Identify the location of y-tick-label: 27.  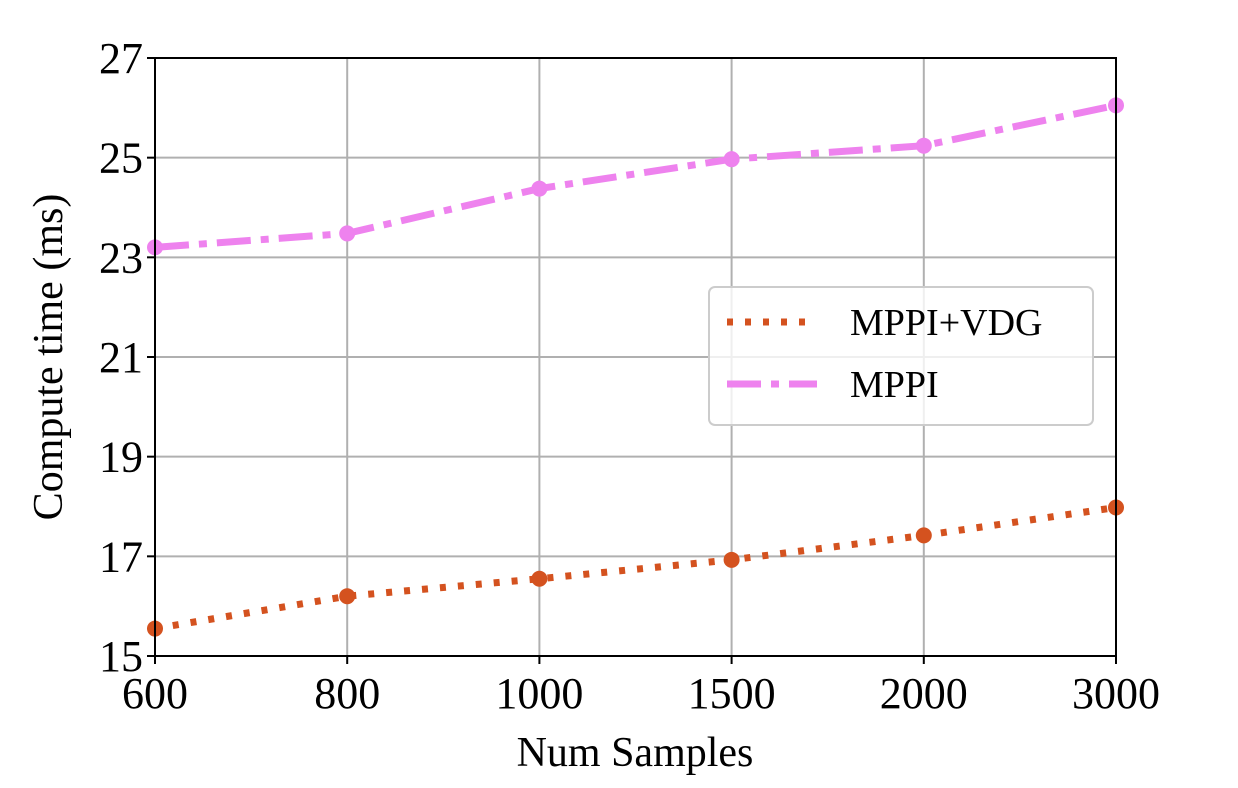
(121, 58).